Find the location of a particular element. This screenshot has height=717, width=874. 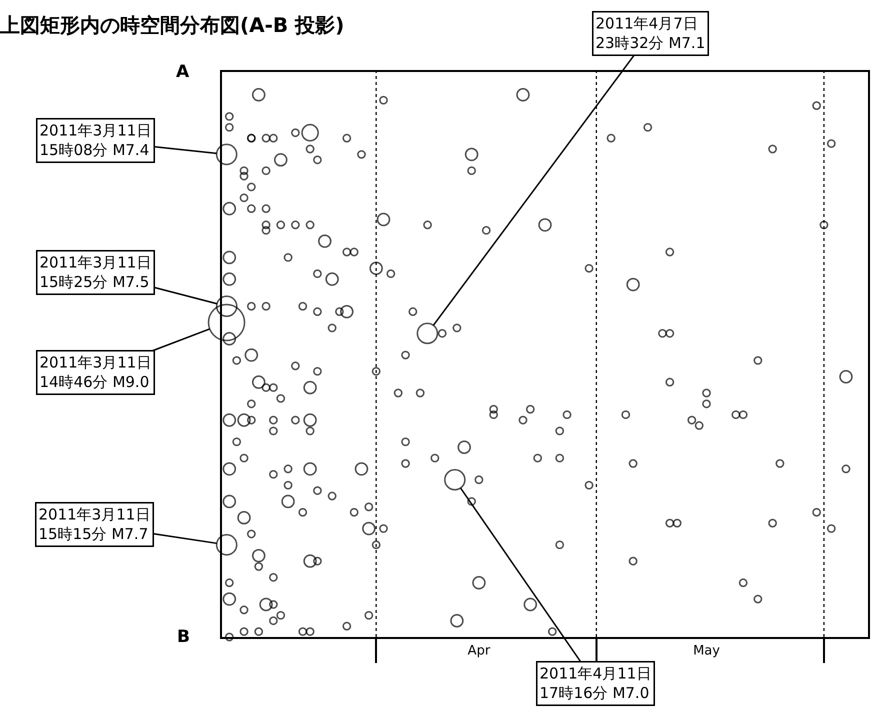

x-tick-label: Apr is located at coordinates (479, 650).